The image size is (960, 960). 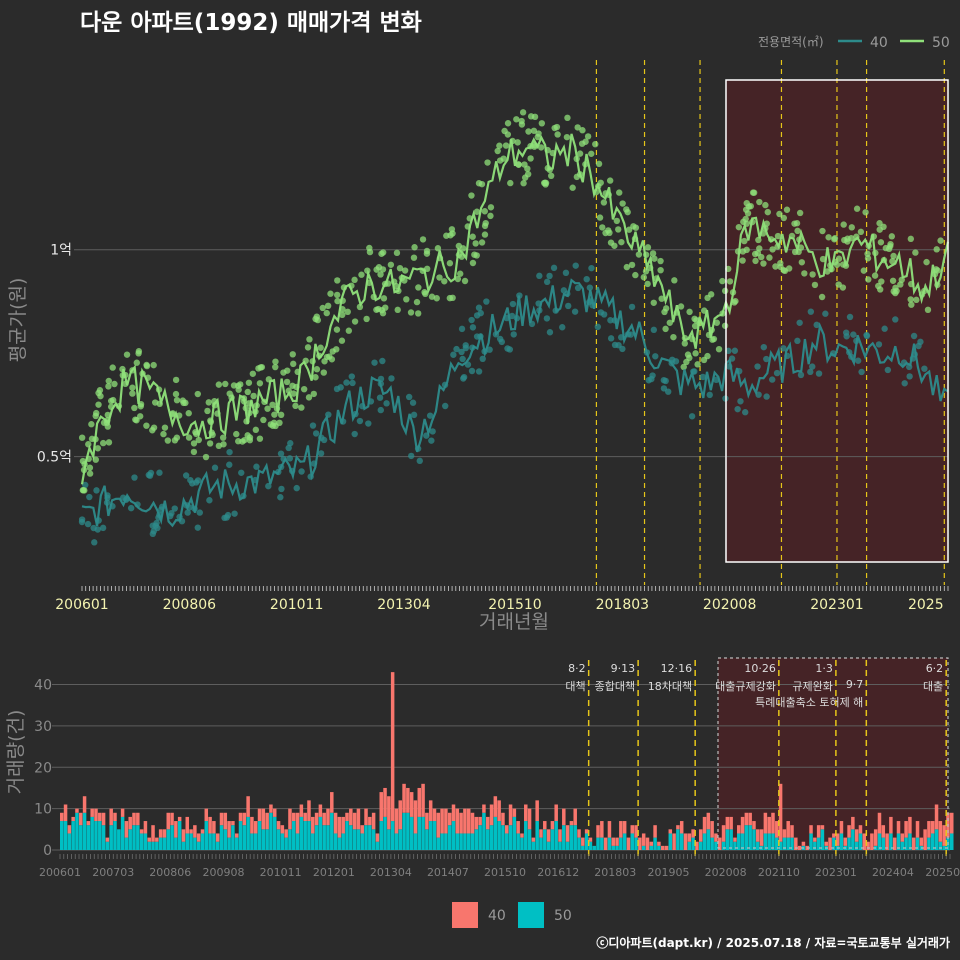 I want to click on volume-y-tick-label: 20, so click(x=43, y=768).